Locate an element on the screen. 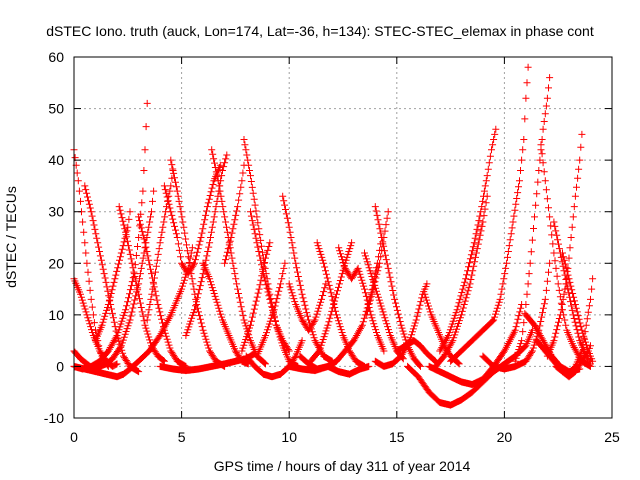 Image resolution: width=640 pixels, height=480 pixels. y-tick-label: 50 is located at coordinates (56, 109).